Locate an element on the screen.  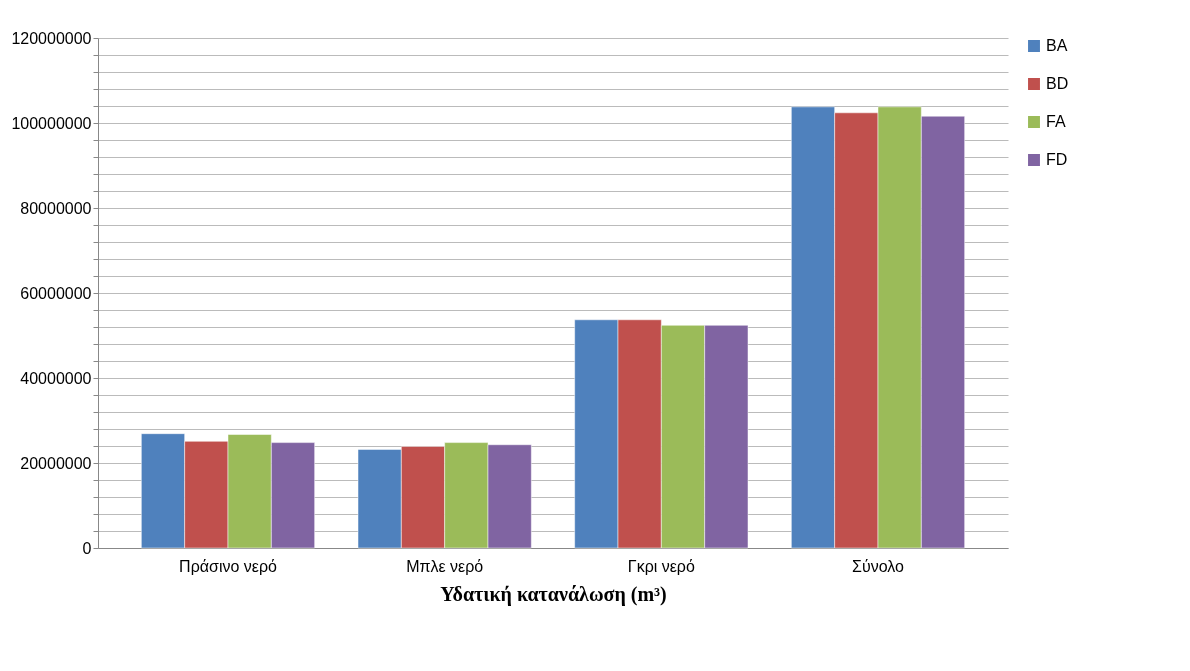
y-tick-label: 120000000 is located at coordinates (51, 38).